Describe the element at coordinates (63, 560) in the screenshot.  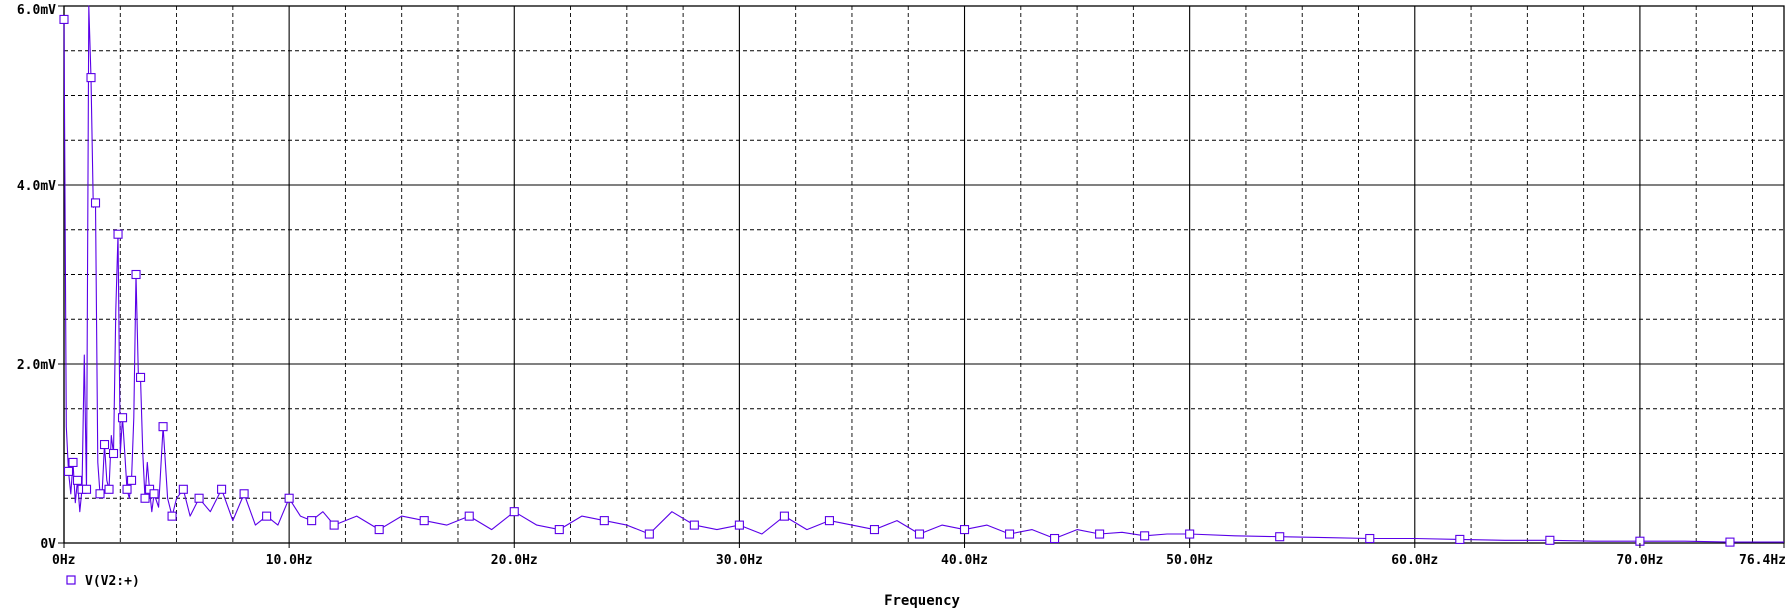
I see `x-tick-label: 0Hz` at that location.